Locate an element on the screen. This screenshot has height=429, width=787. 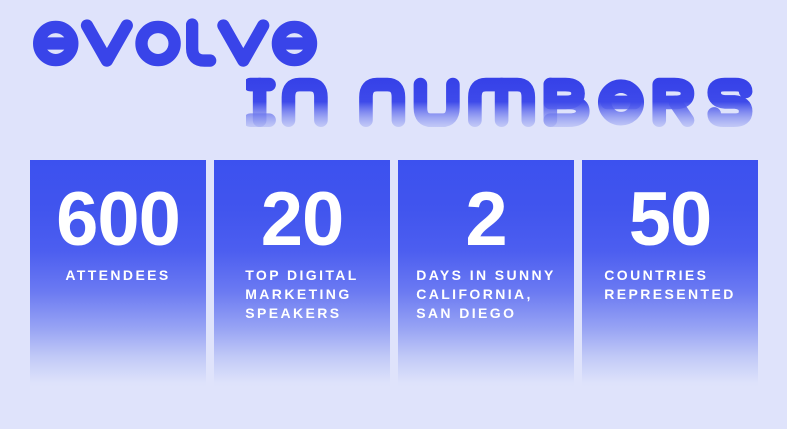
stat-value: 2 is located at coordinates (486, 219).